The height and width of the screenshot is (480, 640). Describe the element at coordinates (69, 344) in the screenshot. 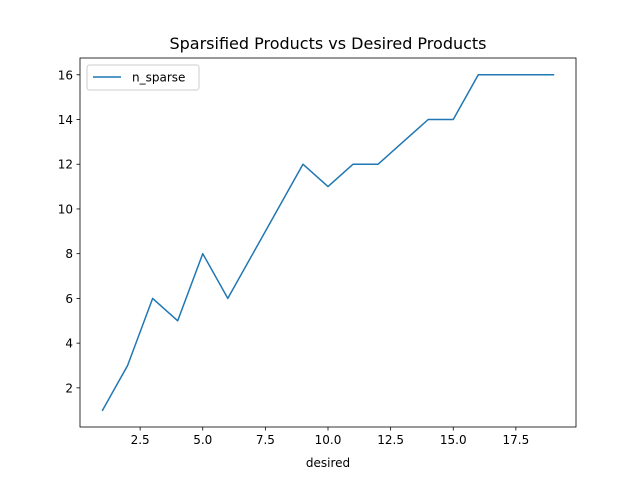

I see `y-tick-label: 4` at that location.